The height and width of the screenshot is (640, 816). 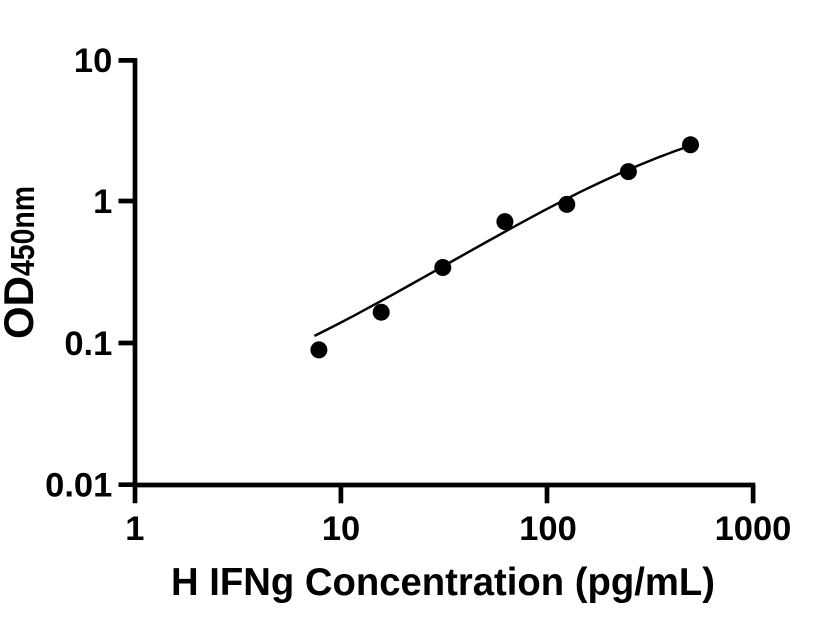 I want to click on svg-text: H IFNg Concentration (pg/mL), so click(x=443, y=582).